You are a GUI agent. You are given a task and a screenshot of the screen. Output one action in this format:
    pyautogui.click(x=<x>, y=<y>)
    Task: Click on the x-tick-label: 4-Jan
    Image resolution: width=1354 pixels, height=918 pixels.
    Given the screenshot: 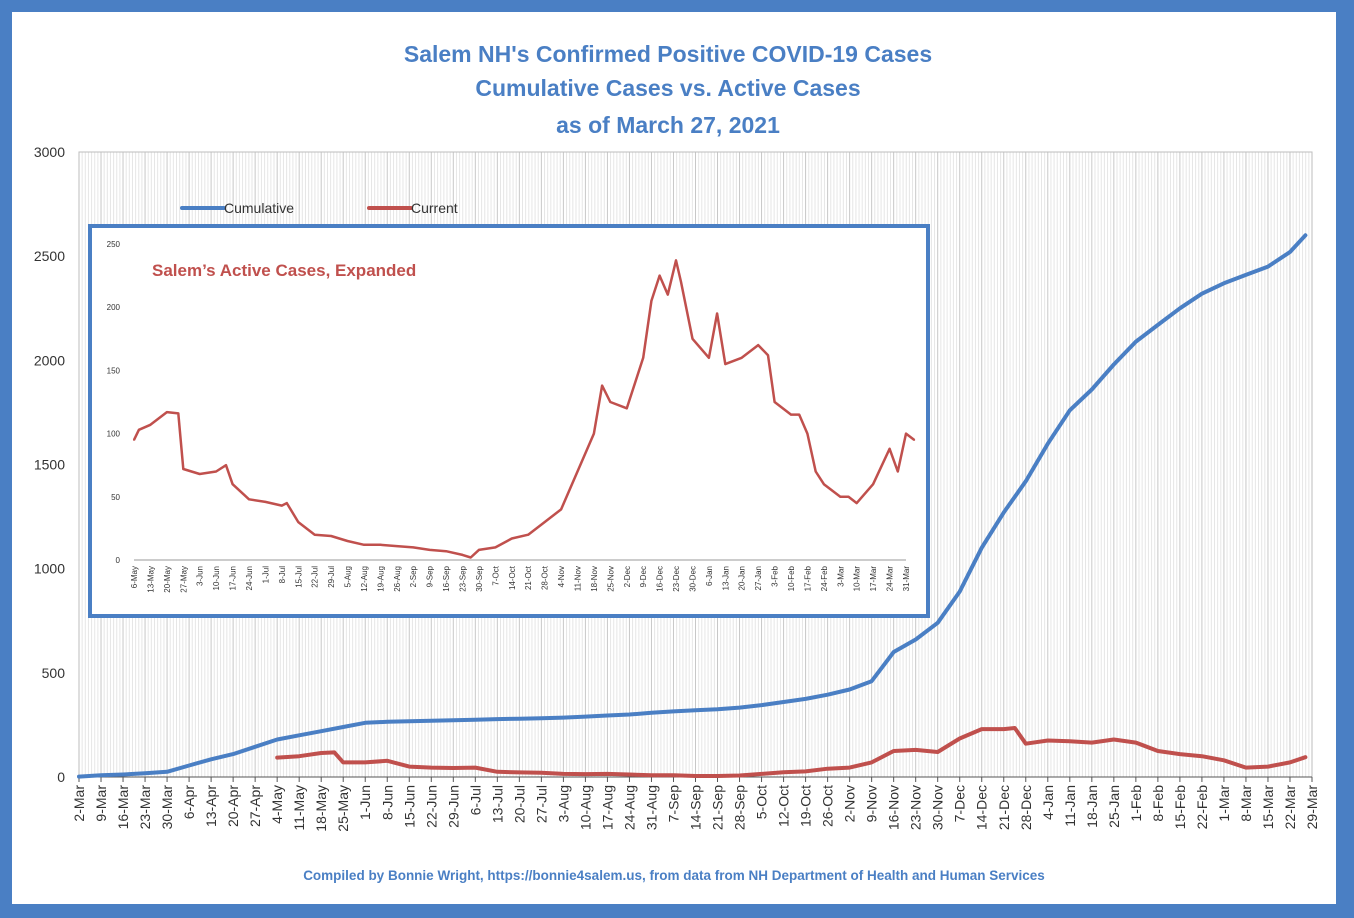 What is the action you would take?
    pyautogui.click(x=1048, y=802)
    